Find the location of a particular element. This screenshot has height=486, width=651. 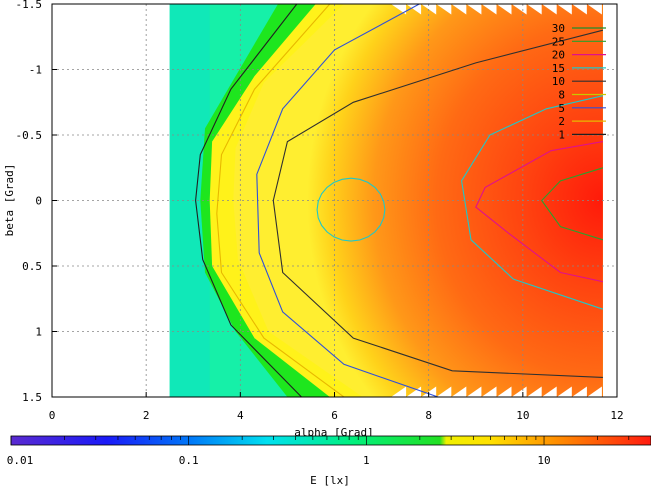

x-tick-label: 12 is located at coordinates (616, 415).